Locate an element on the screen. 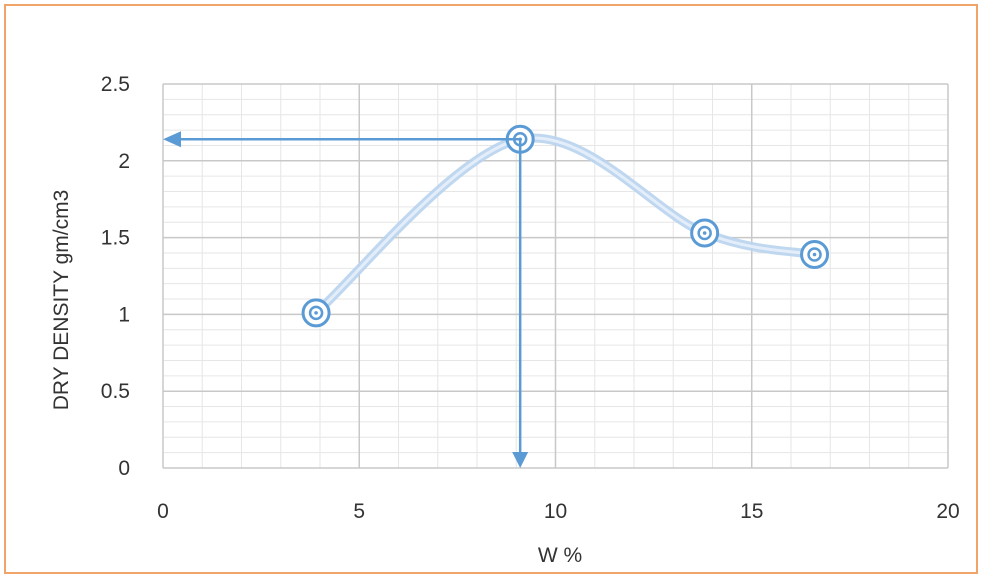 This screenshot has height=576, width=984. y-tick-label: 0.5 is located at coordinates (115, 391).